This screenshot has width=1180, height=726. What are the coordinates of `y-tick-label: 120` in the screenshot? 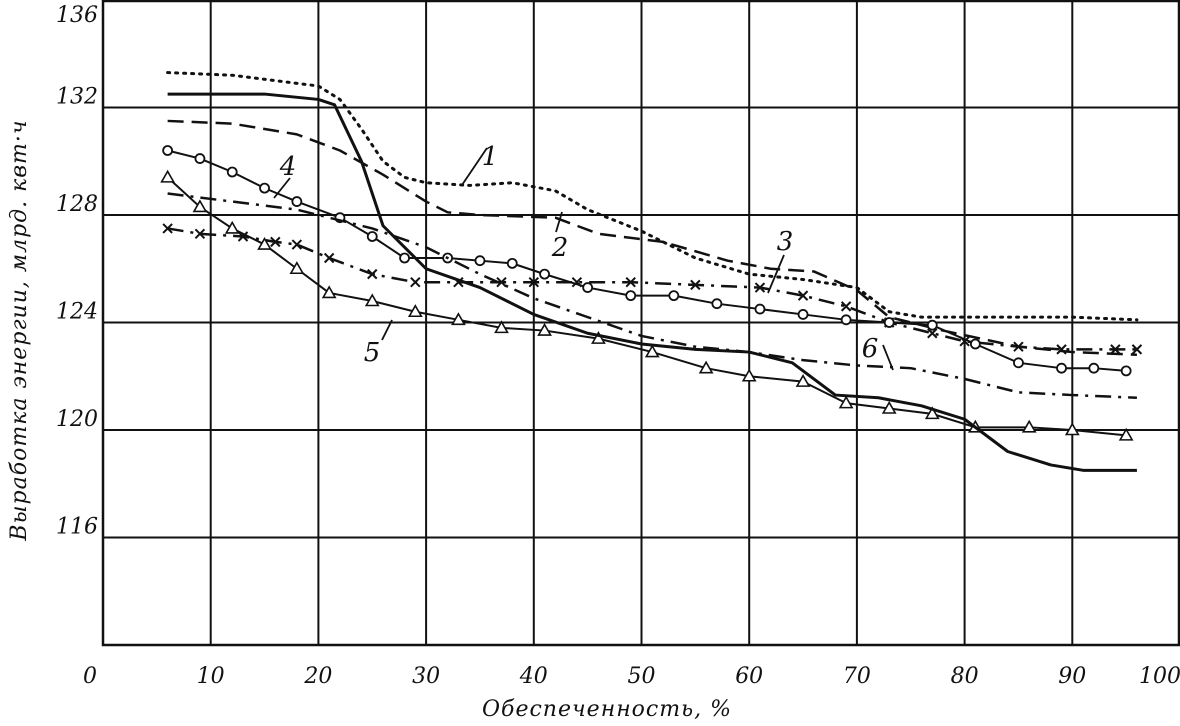 It's located at (77, 419).